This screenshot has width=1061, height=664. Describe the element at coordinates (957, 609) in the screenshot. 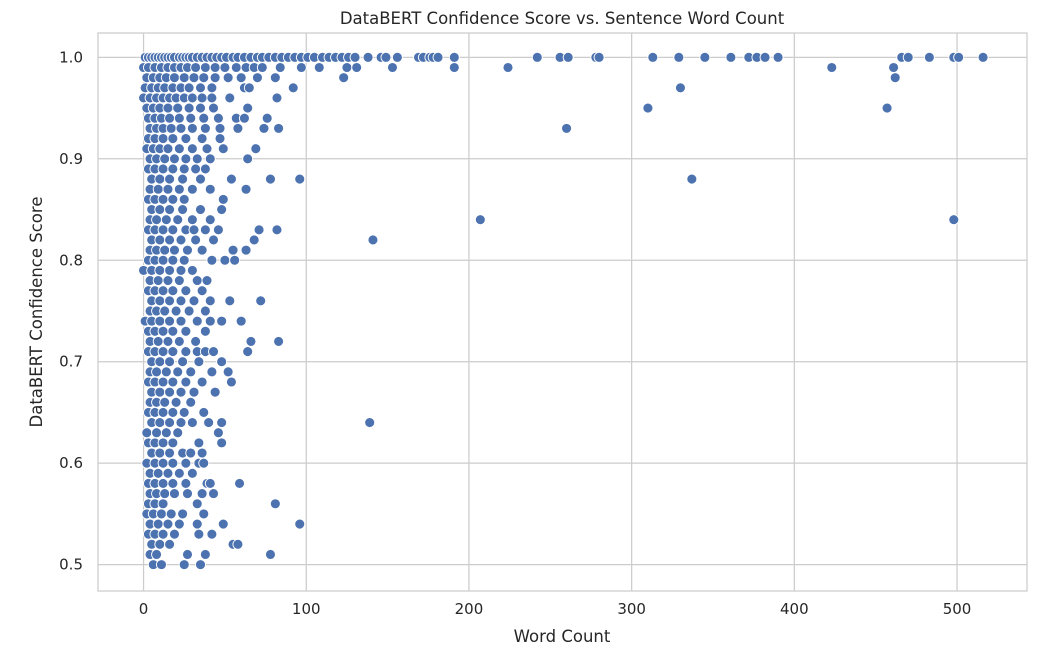

I see `x-tick-label: 500` at that location.